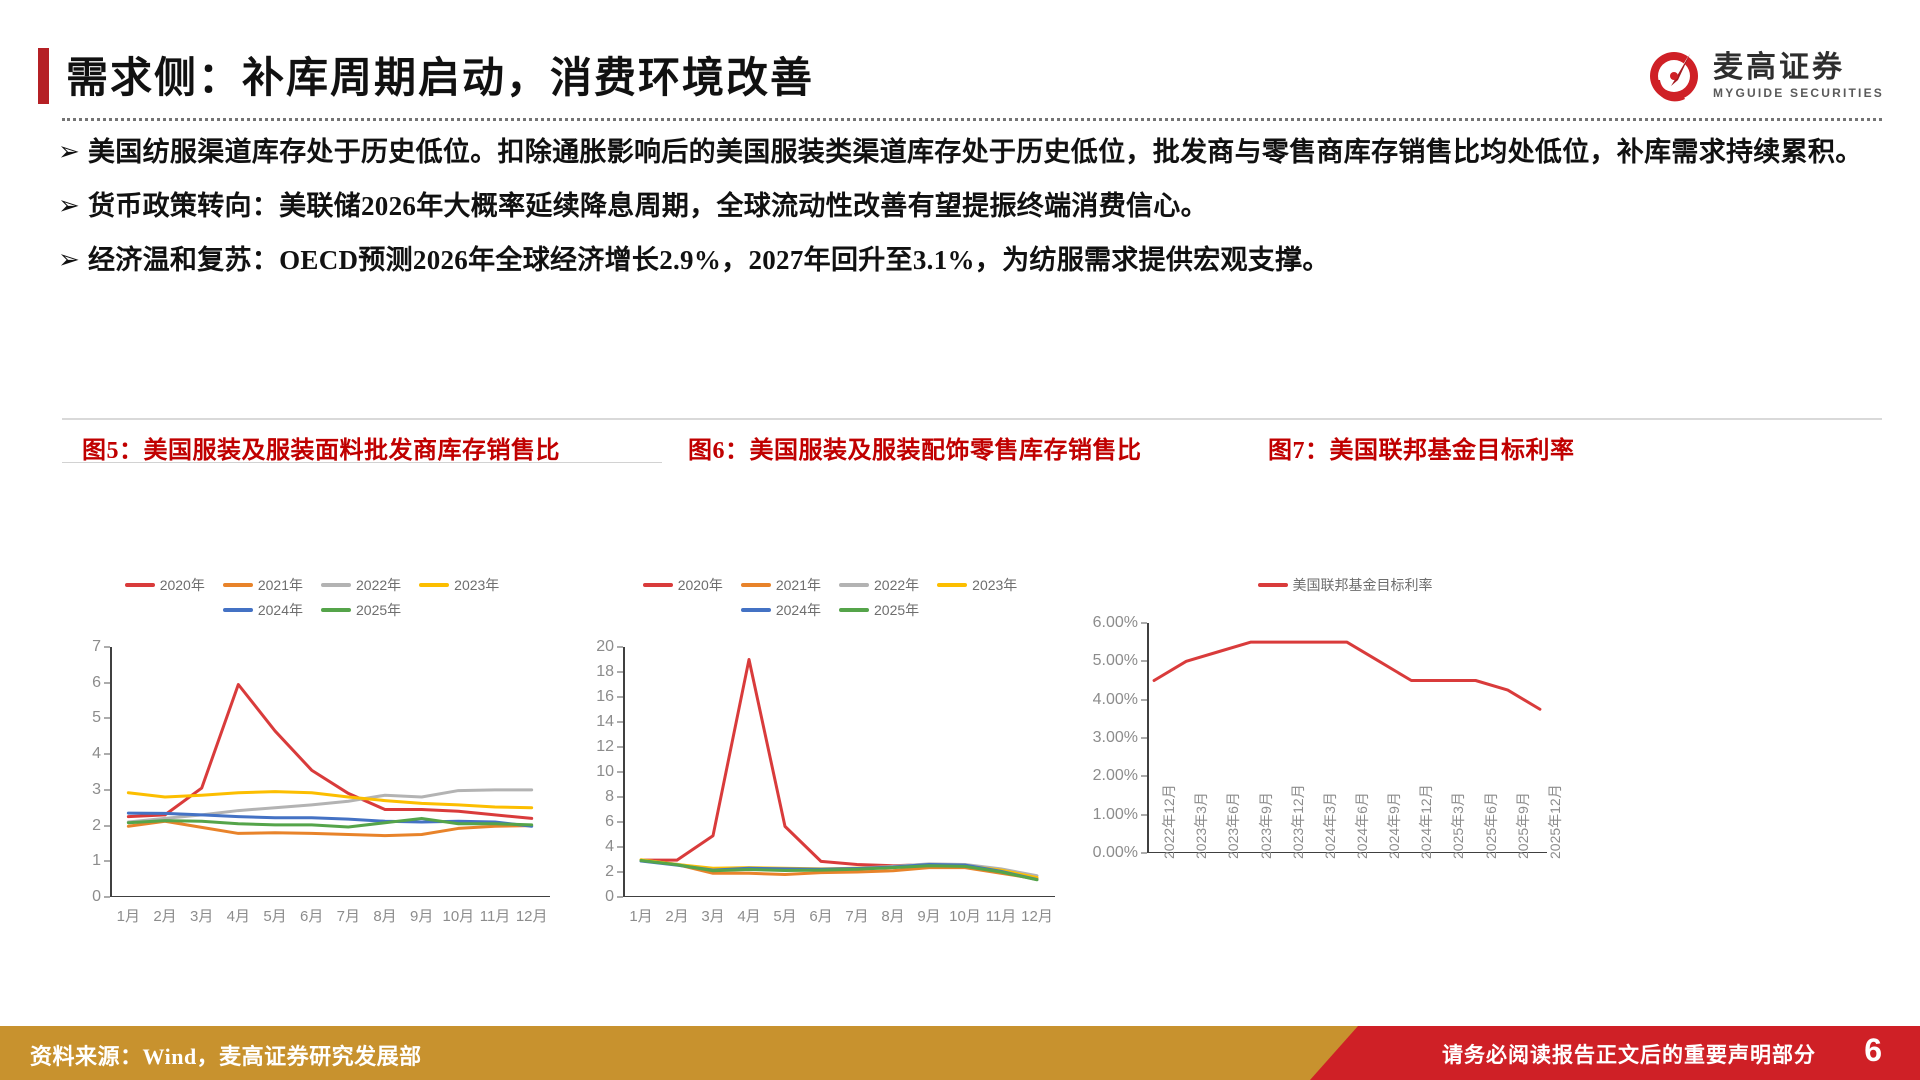 The width and height of the screenshot is (1920, 1080). I want to click on legend-label: 2020年, so click(700, 585).